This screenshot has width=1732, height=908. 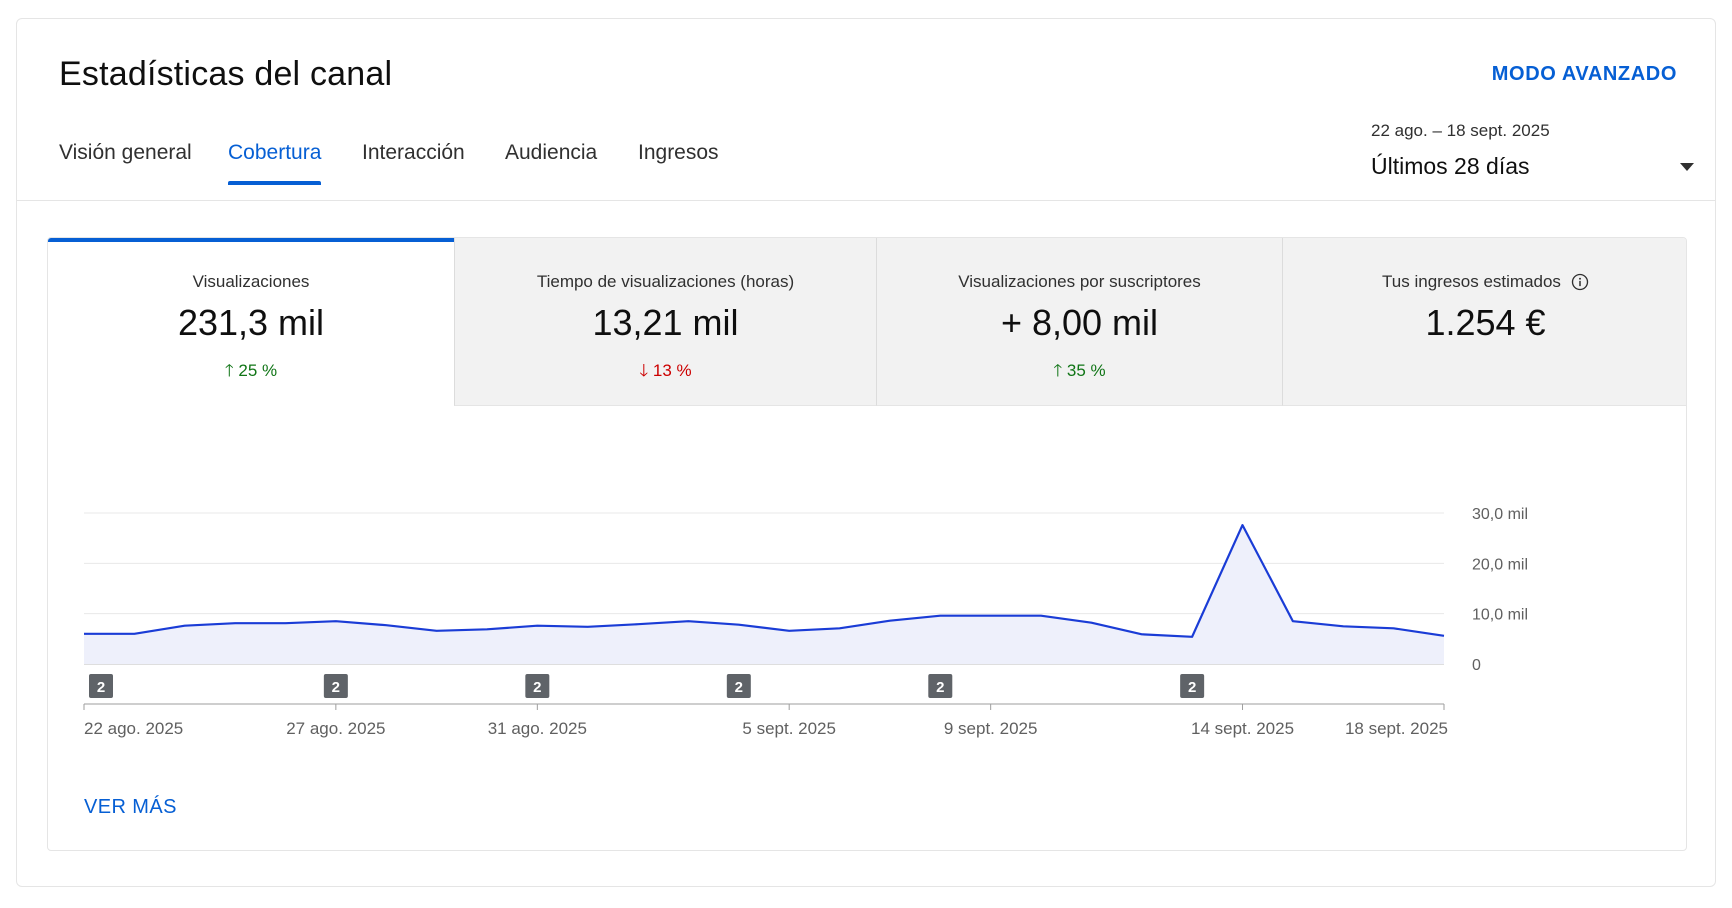 I want to click on metric-value: 231,3 mil, so click(x=251, y=322).